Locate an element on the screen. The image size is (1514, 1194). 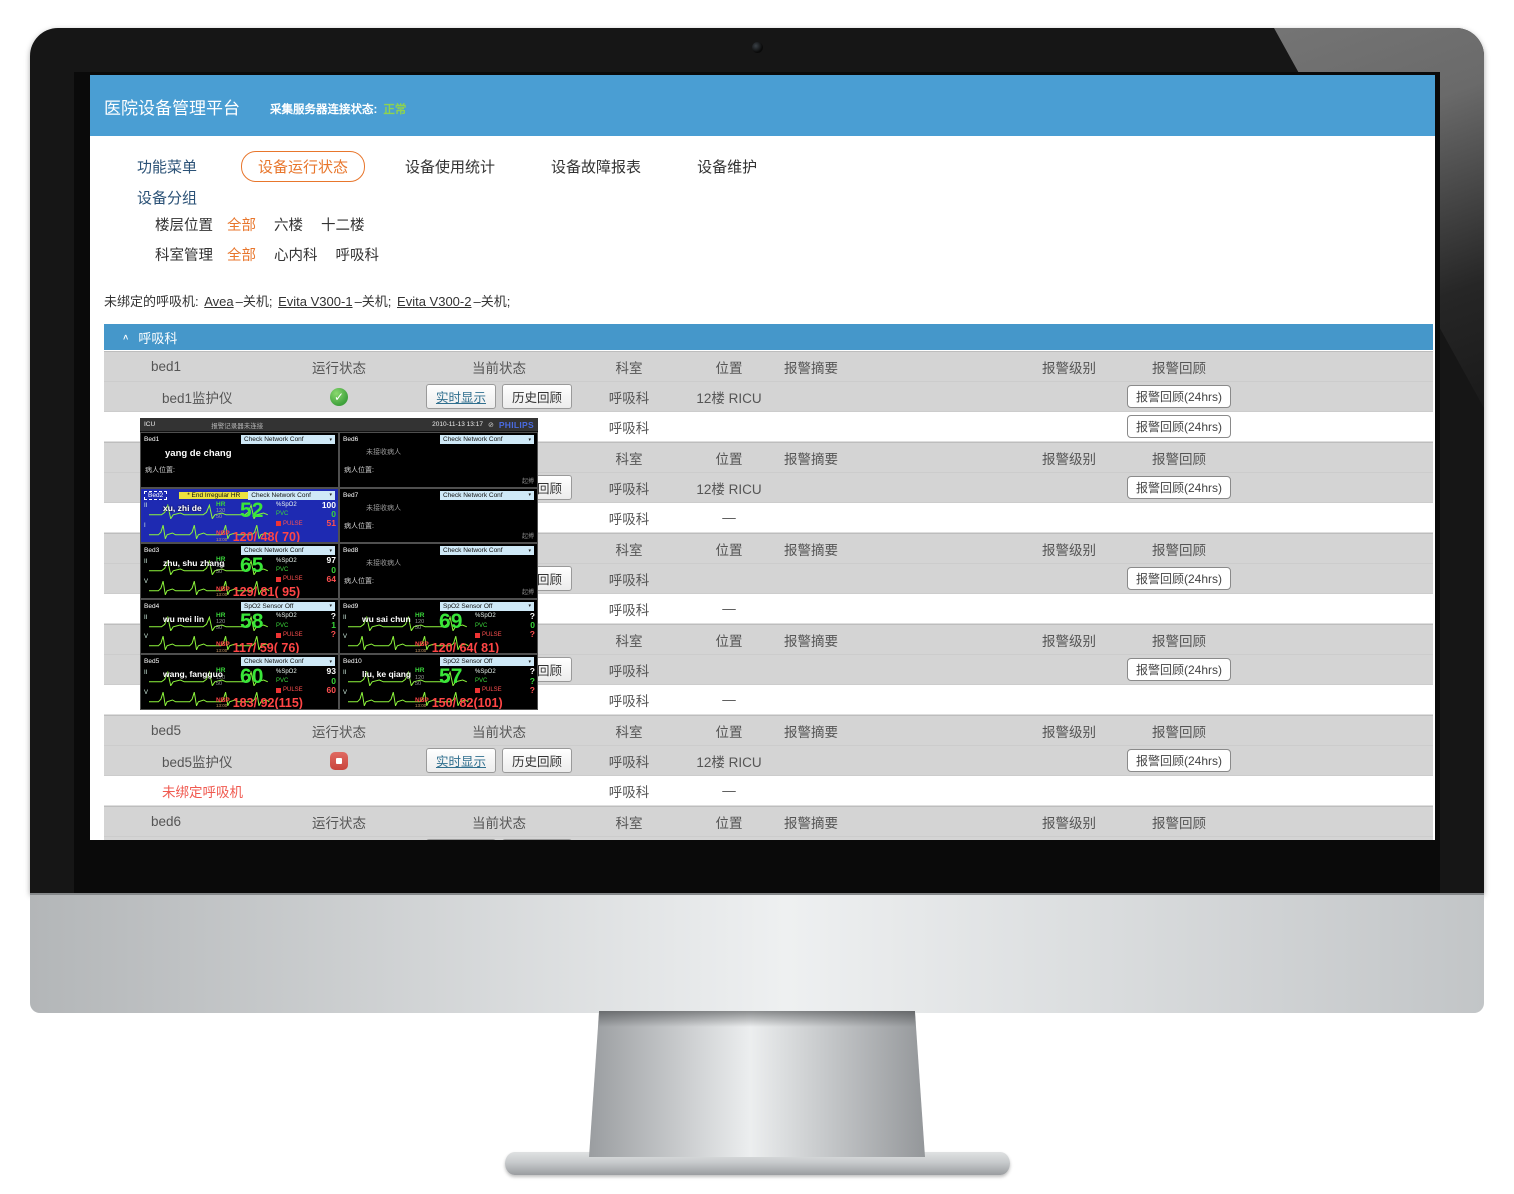
filter-floor-12: 十二楼 is located at coordinates (343, 226).